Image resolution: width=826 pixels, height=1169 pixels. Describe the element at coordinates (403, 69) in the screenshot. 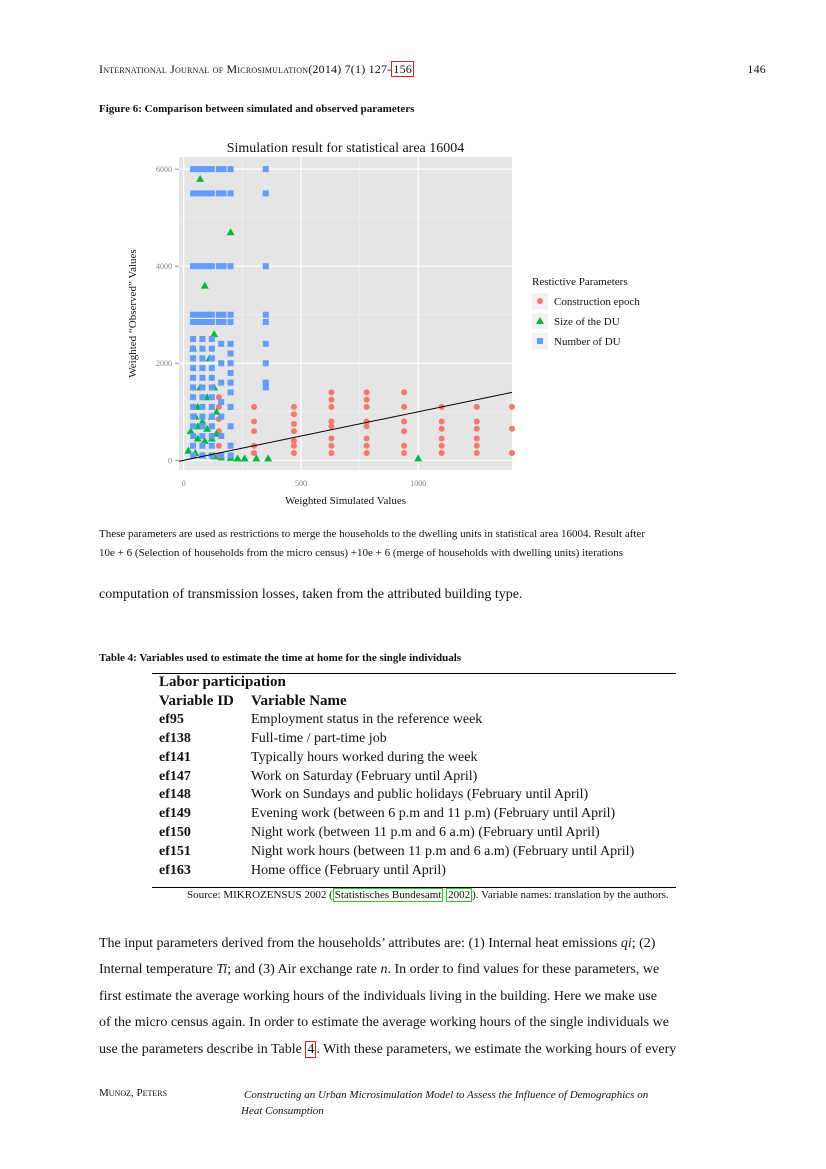

I see `journal-end-page-link: 156` at that location.